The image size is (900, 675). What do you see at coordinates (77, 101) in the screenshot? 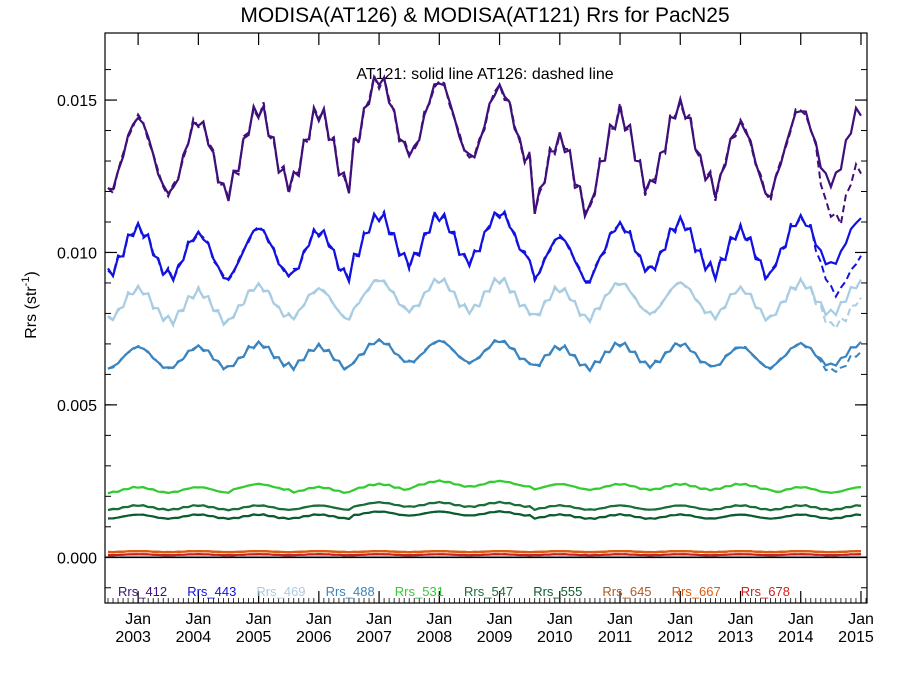
I see `y-tick-label: 0.015` at bounding box center [77, 101].